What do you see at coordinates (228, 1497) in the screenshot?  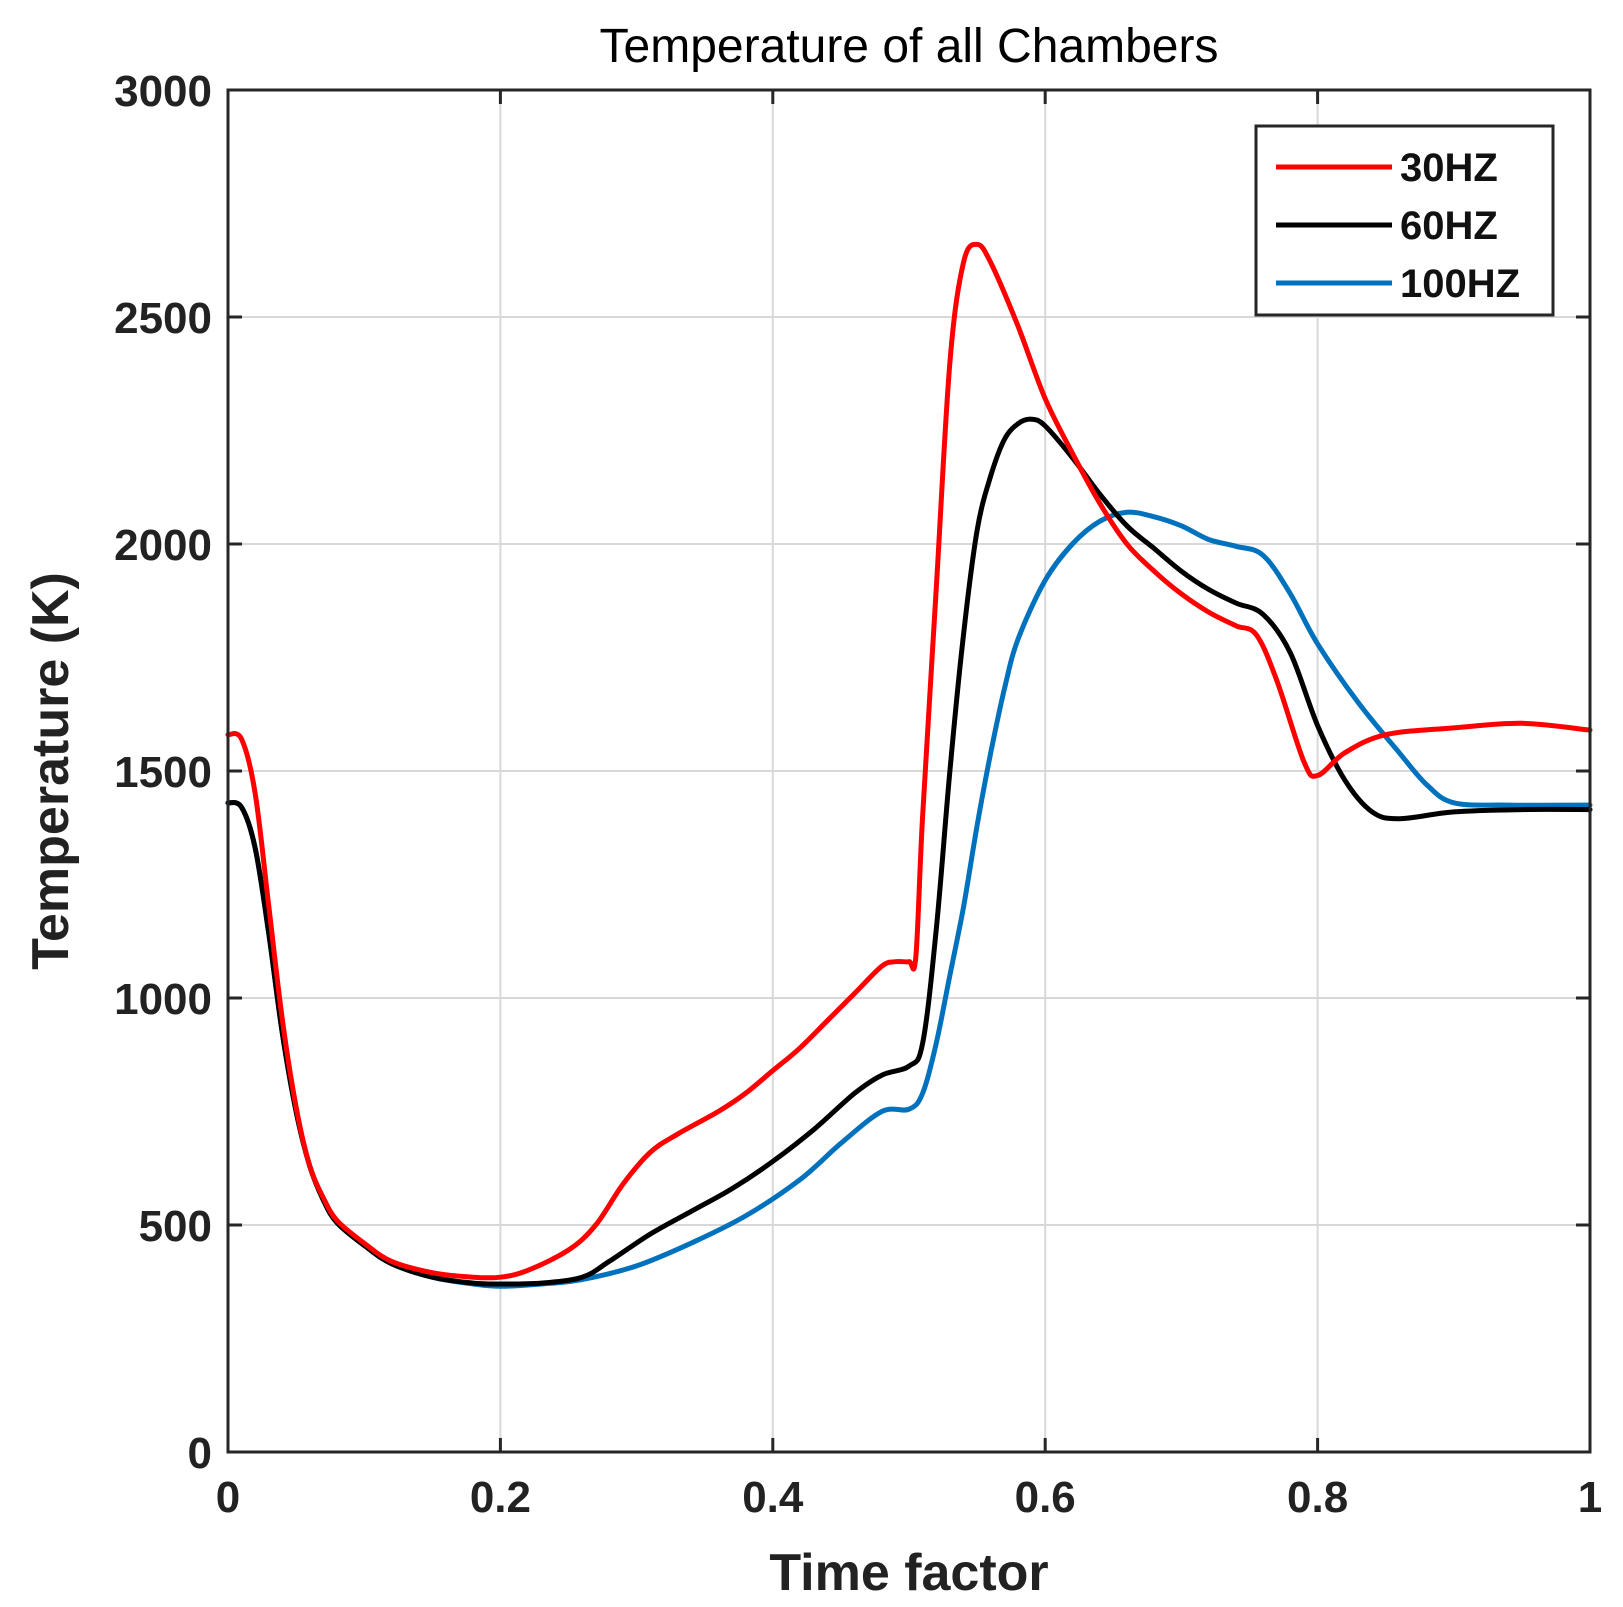 I see `x-tick-label: 0` at bounding box center [228, 1497].